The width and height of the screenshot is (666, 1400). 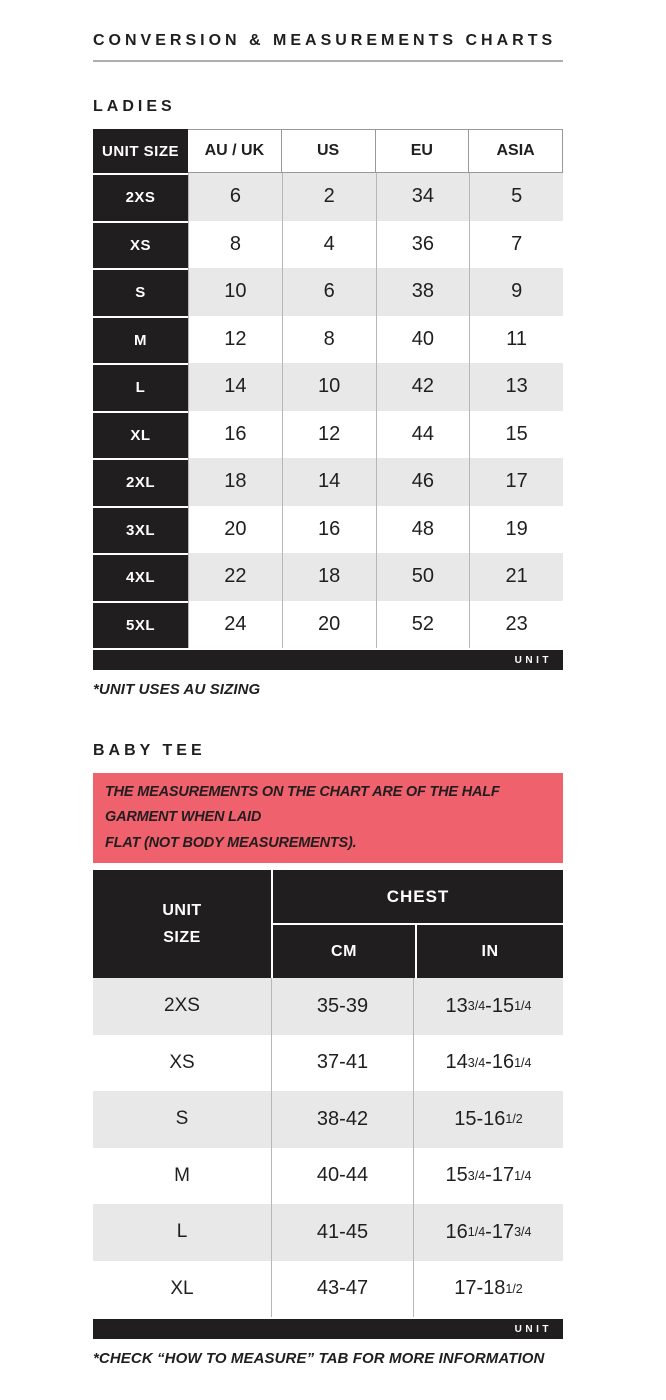 I want to click on value-cell: 44, so click(x=422, y=434).